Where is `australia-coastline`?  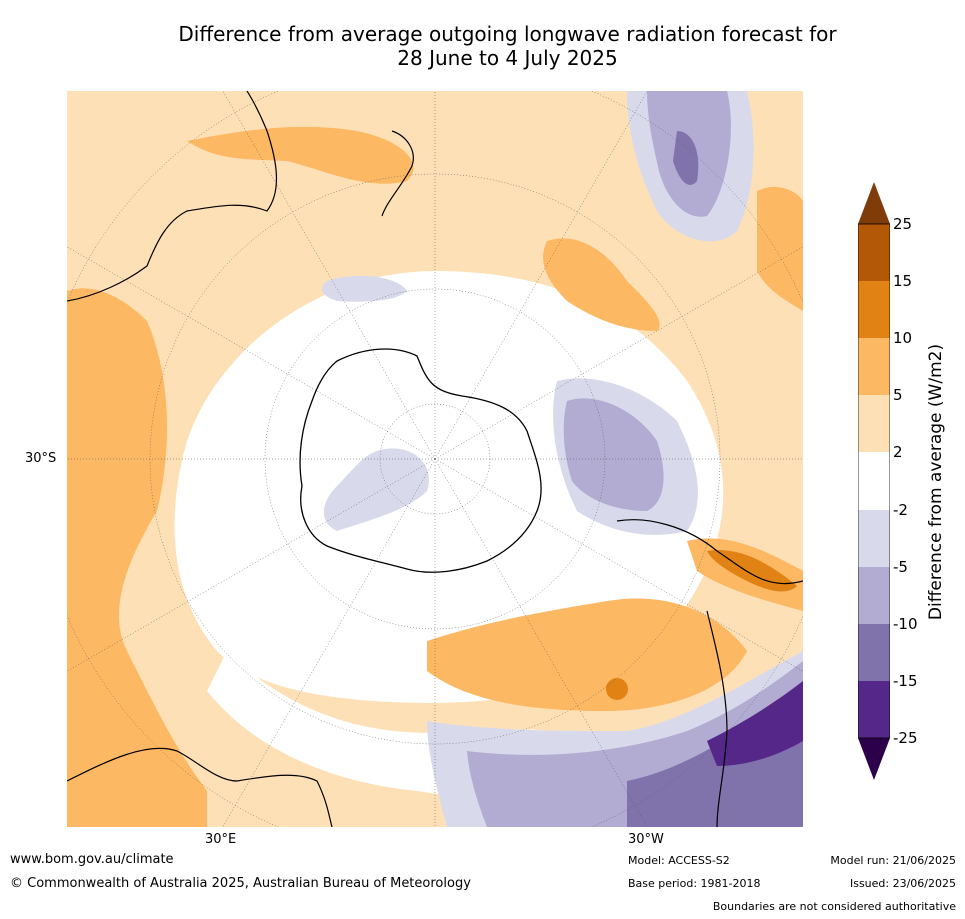 australia-coastline is located at coordinates (172, 196).